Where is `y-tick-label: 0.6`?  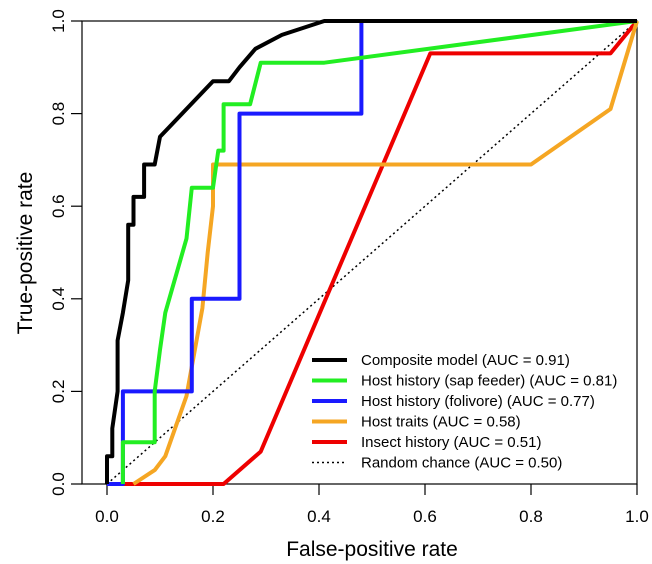 y-tick-label: 0.6 is located at coordinates (58, 206).